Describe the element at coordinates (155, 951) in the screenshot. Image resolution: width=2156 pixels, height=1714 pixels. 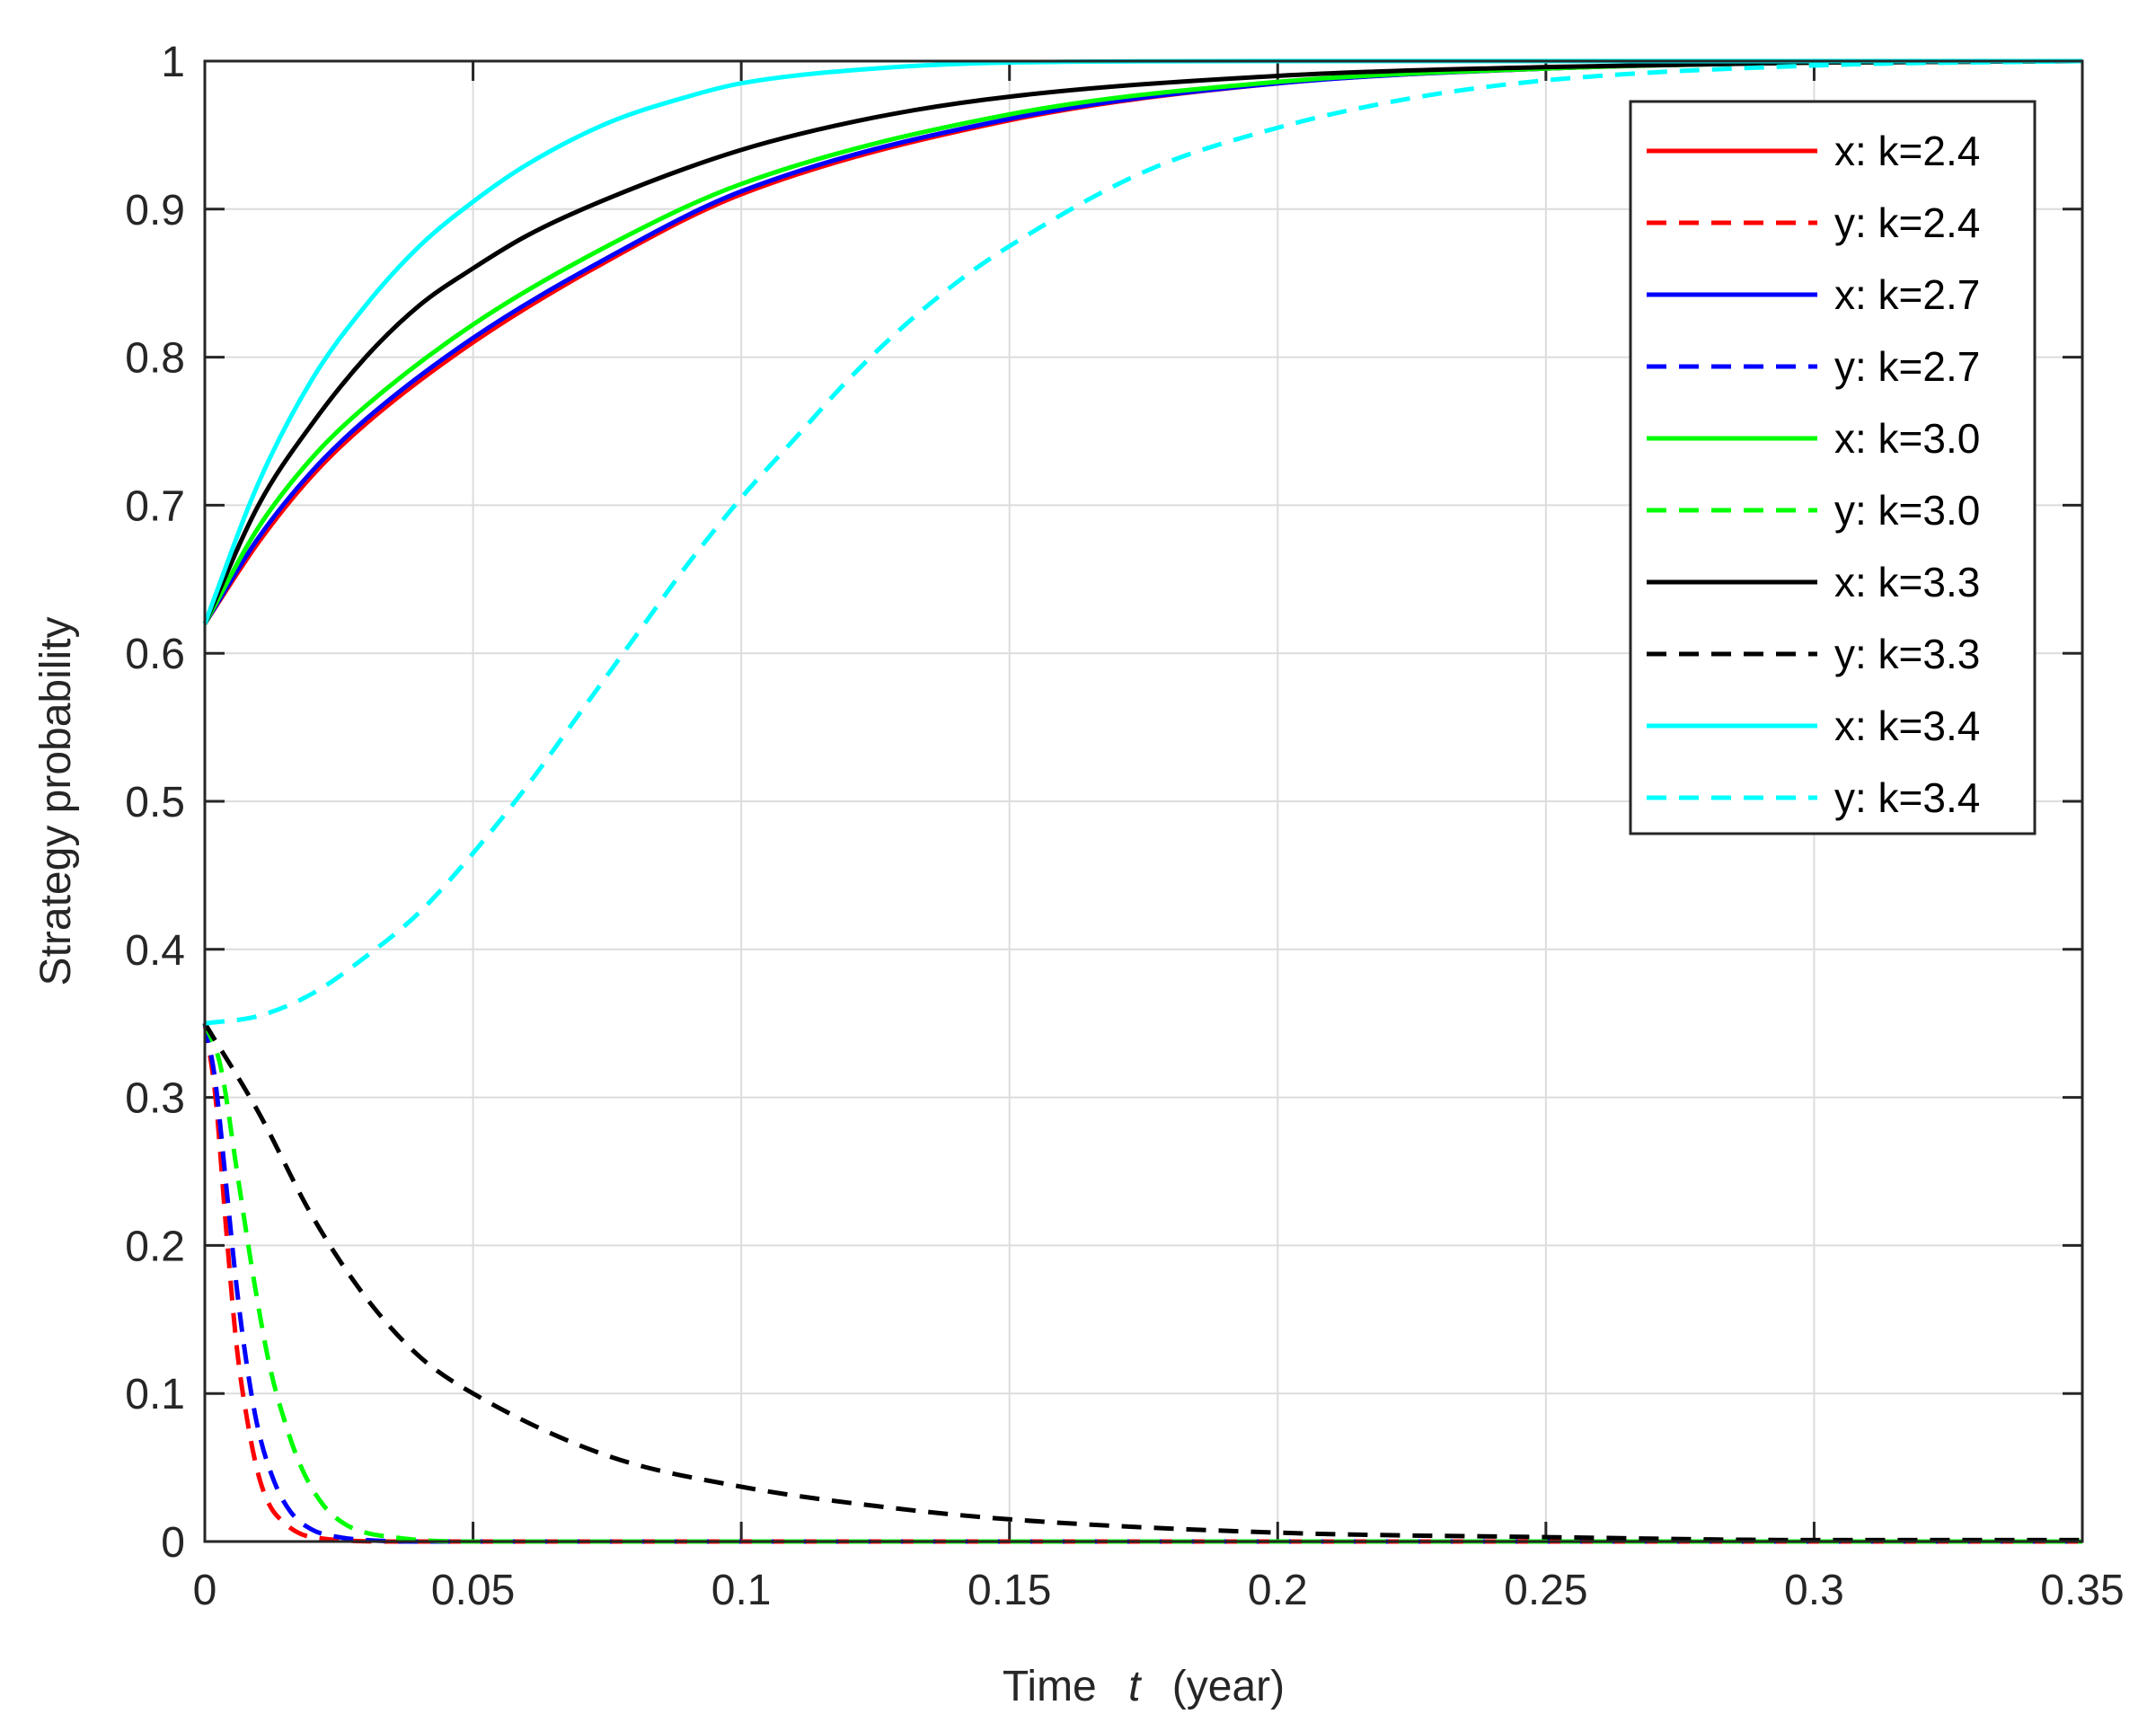
I see `y-tick-label: 0.4` at that location.